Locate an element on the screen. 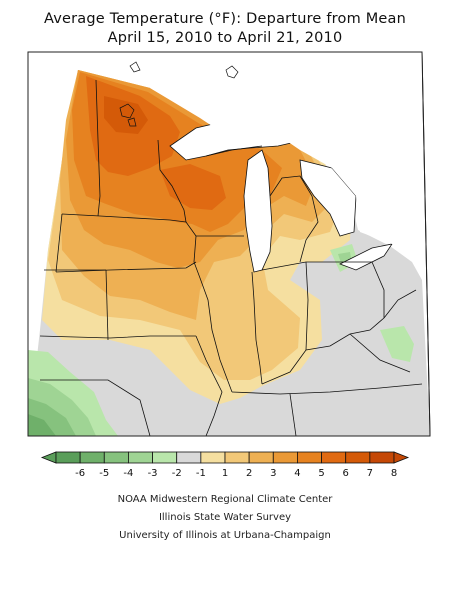  small-lakes is located at coordinates (179, 94).